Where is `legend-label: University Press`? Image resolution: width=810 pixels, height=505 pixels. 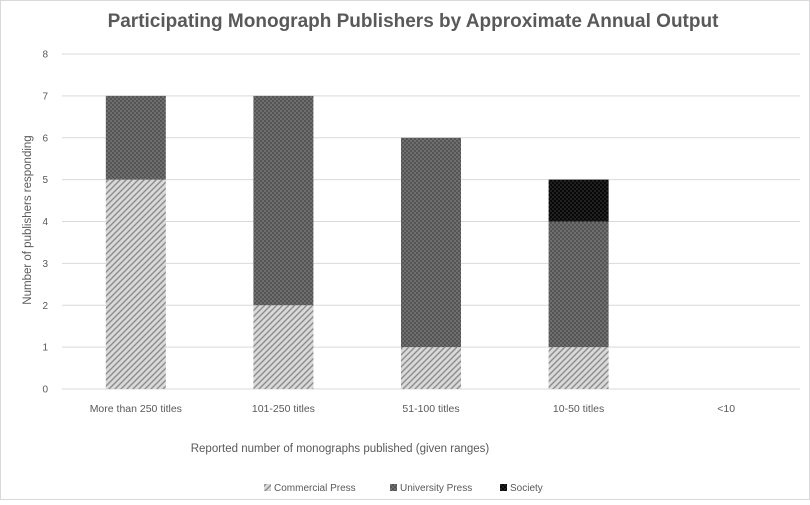
legend-label: University Press is located at coordinates (436, 488).